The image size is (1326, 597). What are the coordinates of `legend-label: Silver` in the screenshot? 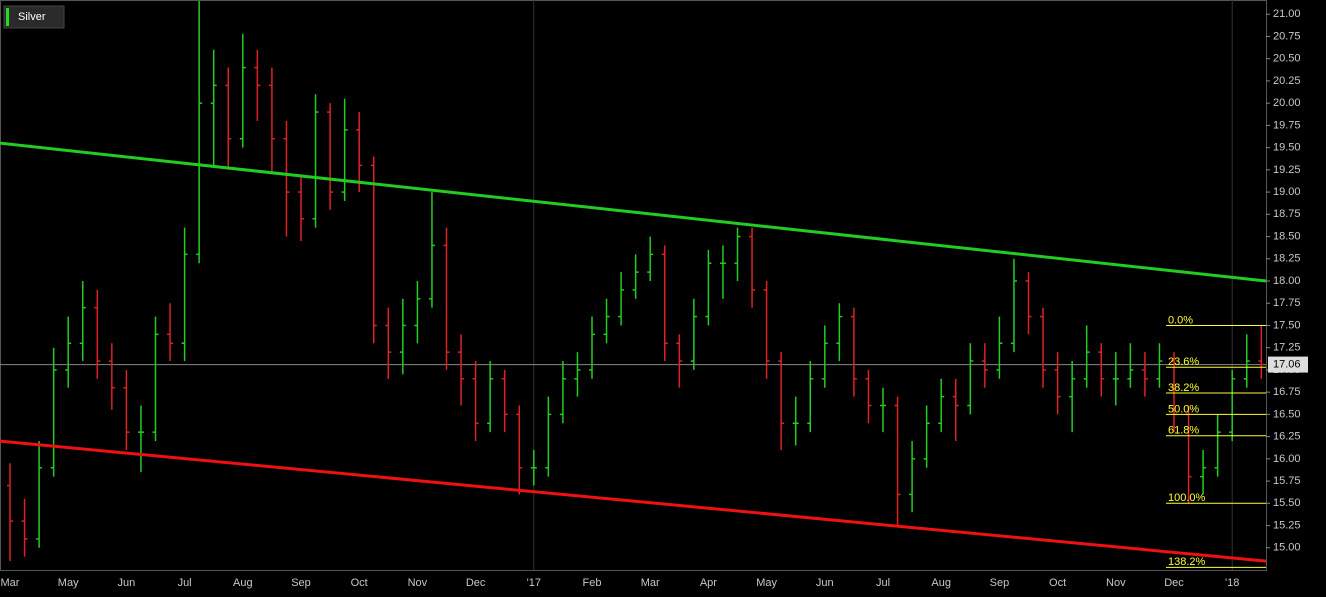 It's located at (32, 17).